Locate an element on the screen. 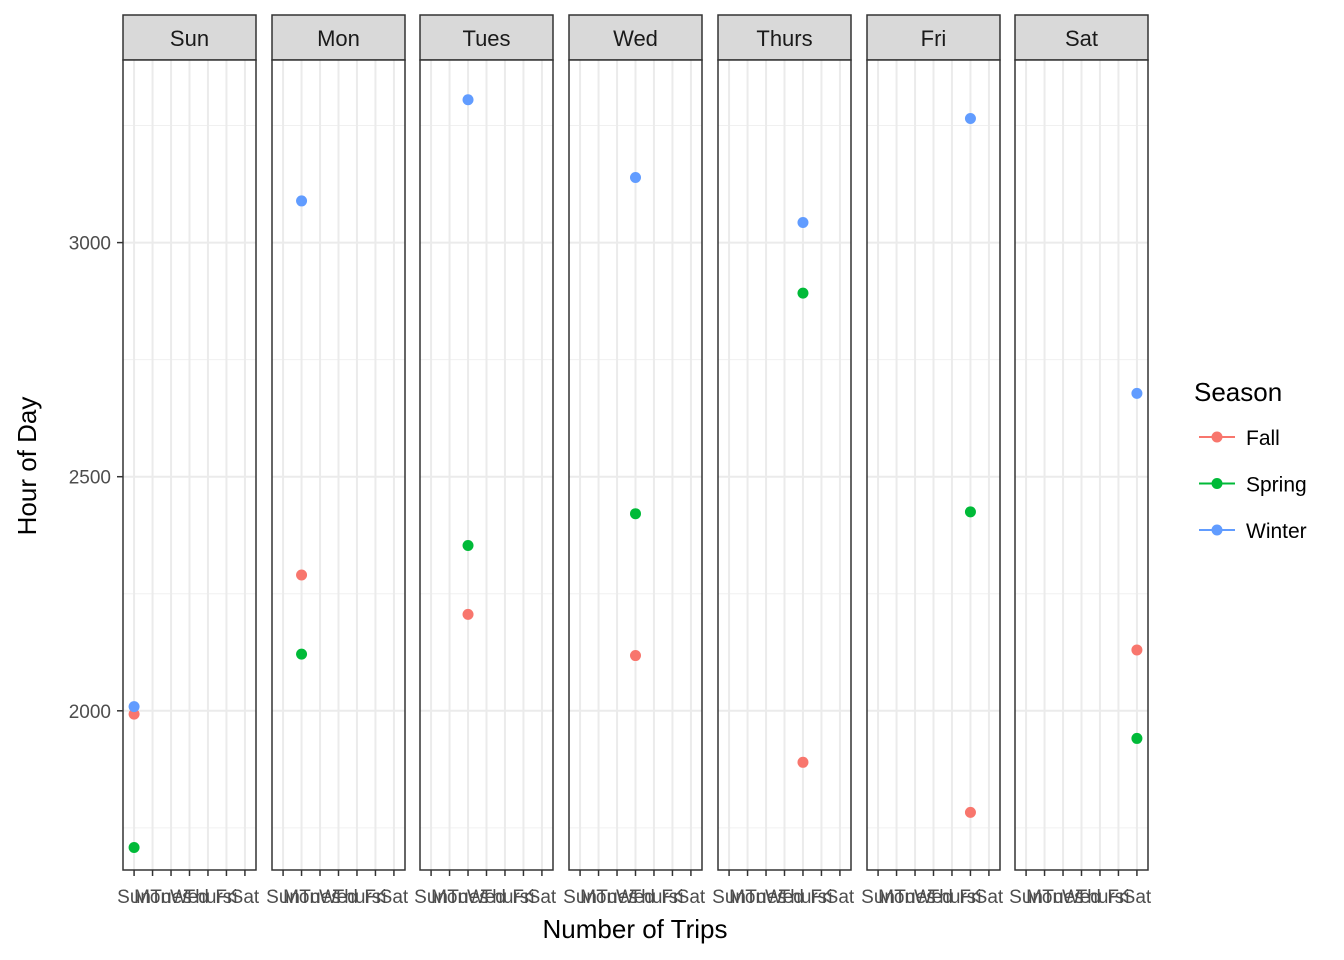 Image resolution: width=1344 pixels, height=960 pixels. facet-strip-label: Fri is located at coordinates (934, 38).